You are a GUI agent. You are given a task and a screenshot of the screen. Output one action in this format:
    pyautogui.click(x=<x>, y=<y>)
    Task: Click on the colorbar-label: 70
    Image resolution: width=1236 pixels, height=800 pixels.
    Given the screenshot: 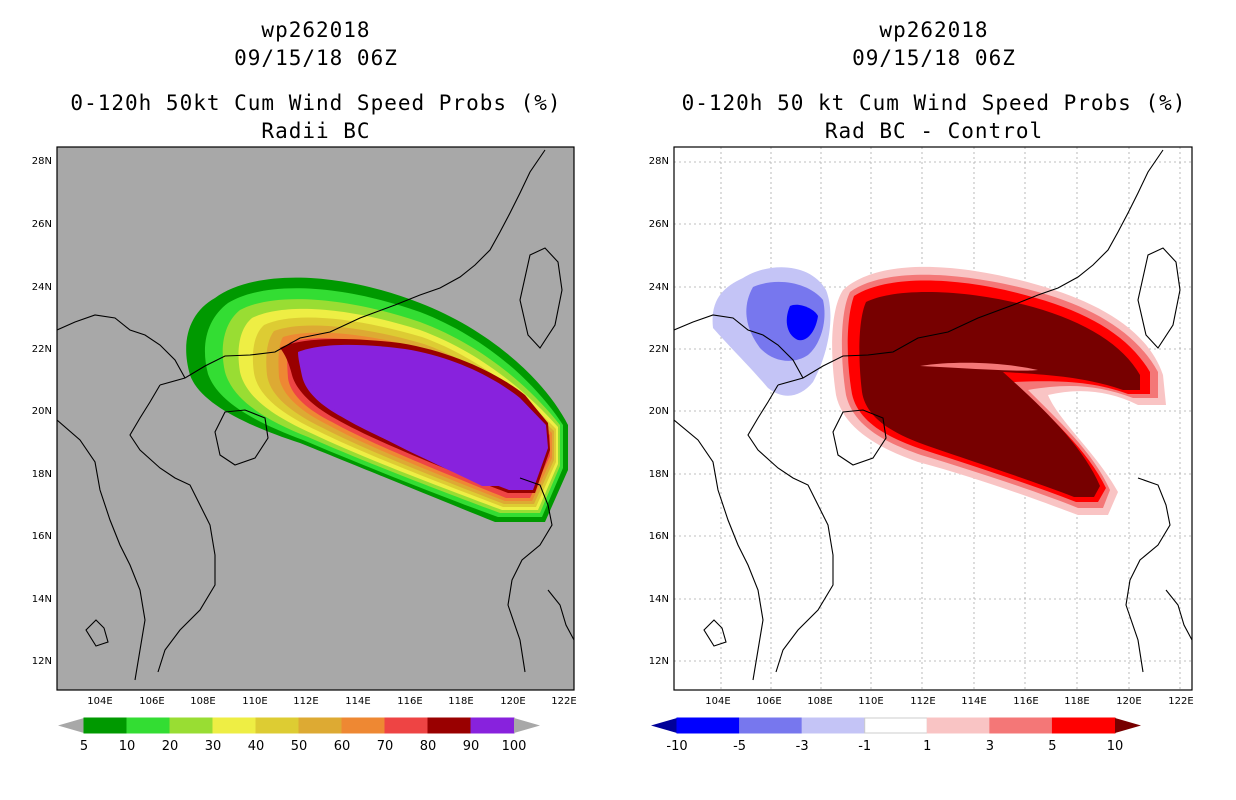 What is the action you would take?
    pyautogui.click(x=385, y=746)
    